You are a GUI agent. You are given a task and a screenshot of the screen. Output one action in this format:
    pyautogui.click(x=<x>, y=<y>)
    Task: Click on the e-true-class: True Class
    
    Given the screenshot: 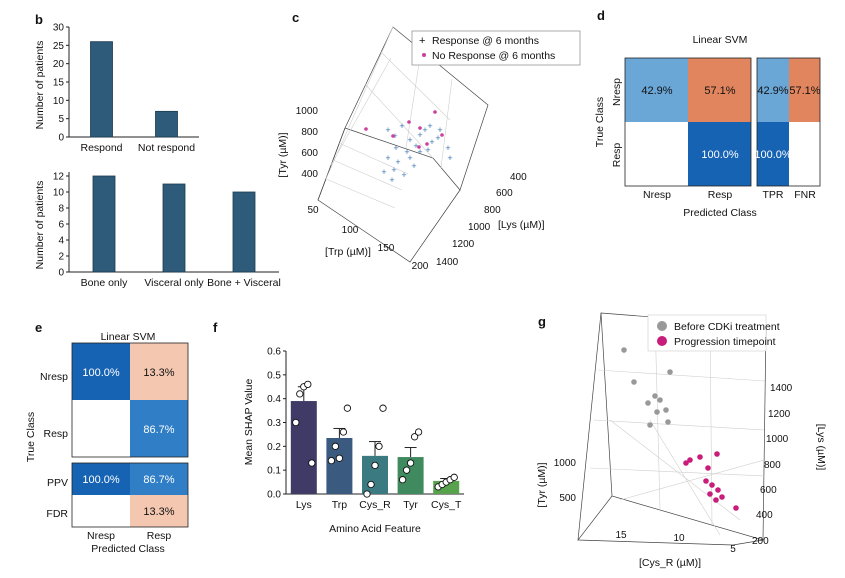 What is the action you would take?
    pyautogui.click(x=31, y=437)
    